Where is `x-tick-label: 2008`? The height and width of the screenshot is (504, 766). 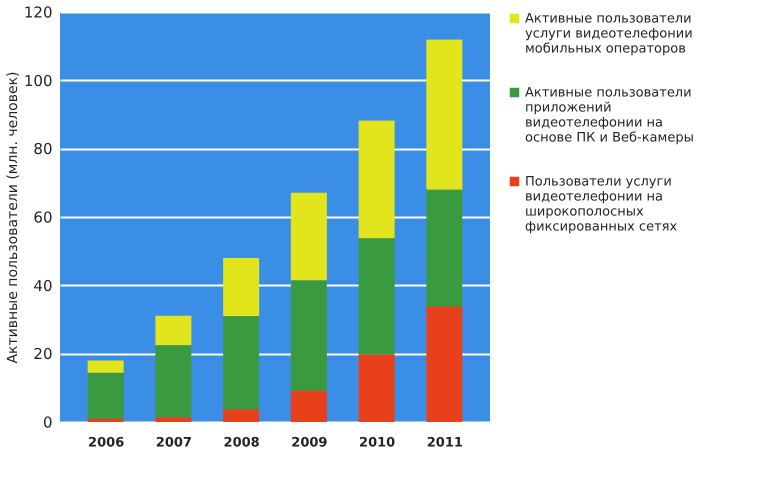 x-tick-label: 2008 is located at coordinates (242, 443).